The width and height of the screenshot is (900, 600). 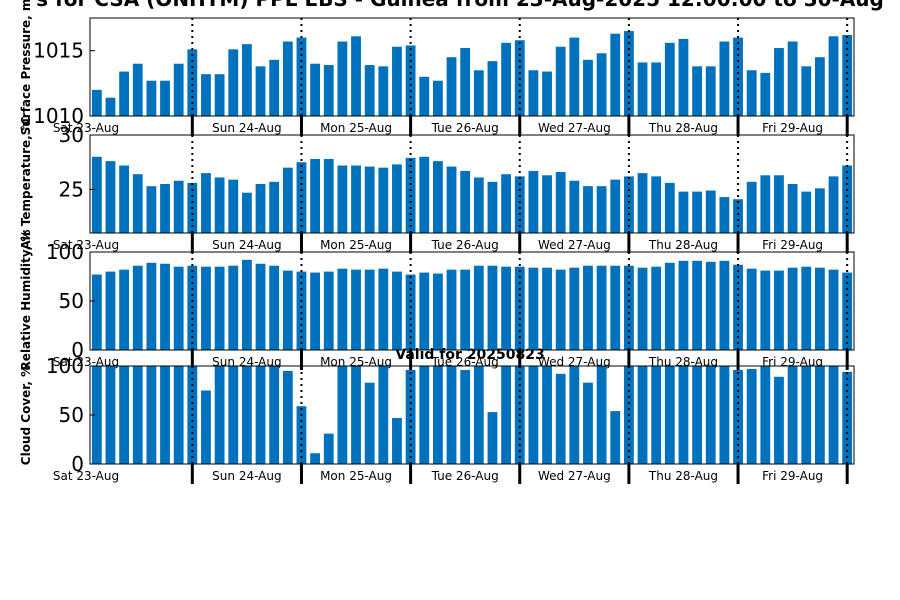 I want to click on y-tick-label: 25, so click(x=71, y=189).